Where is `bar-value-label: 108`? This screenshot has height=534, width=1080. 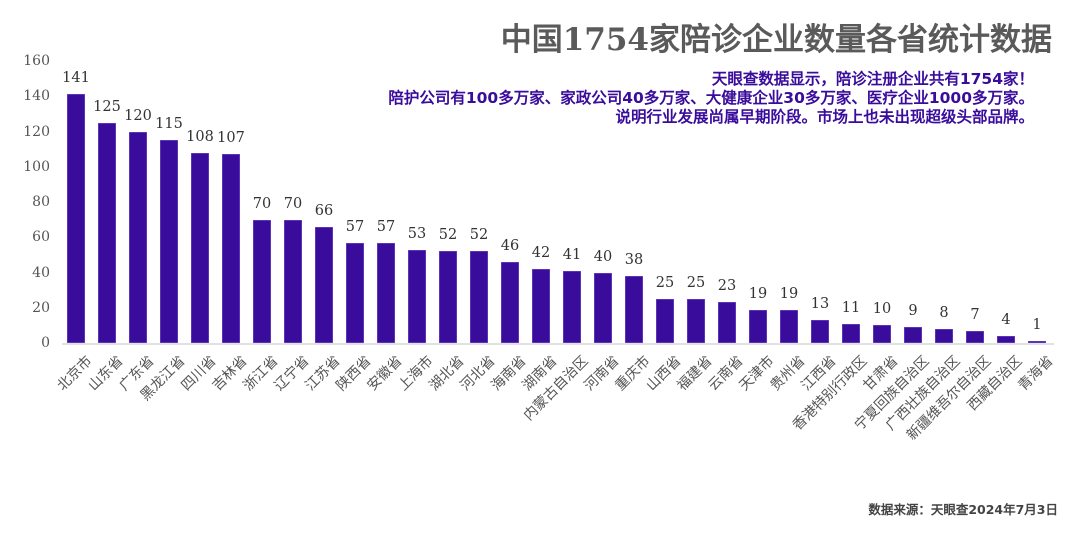 bar-value-label: 108 is located at coordinates (200, 136).